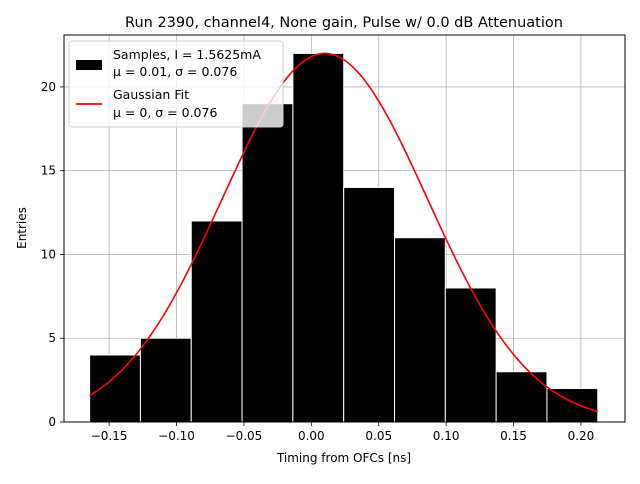 This screenshot has width=640, height=484. What do you see at coordinates (175, 71) in the screenshot?
I see `legend-samples-stats: μ = 0.01, σ = 0.076` at bounding box center [175, 71].